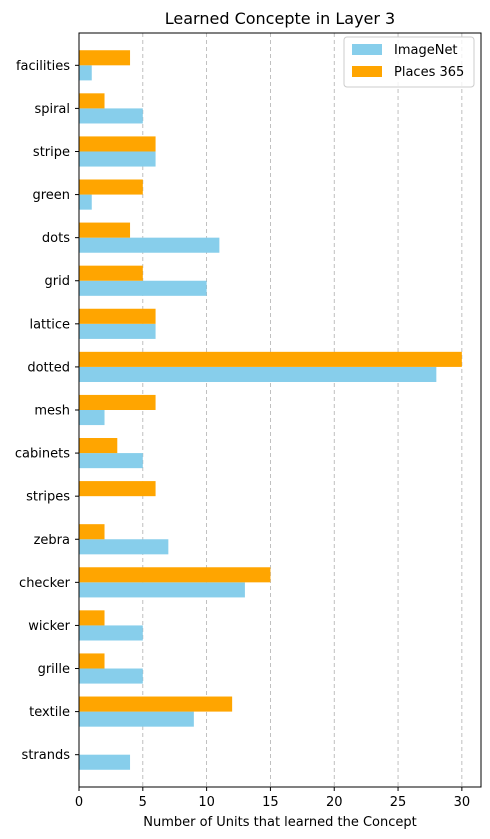  I want to click on y-tick-label: mesh, so click(52, 411).